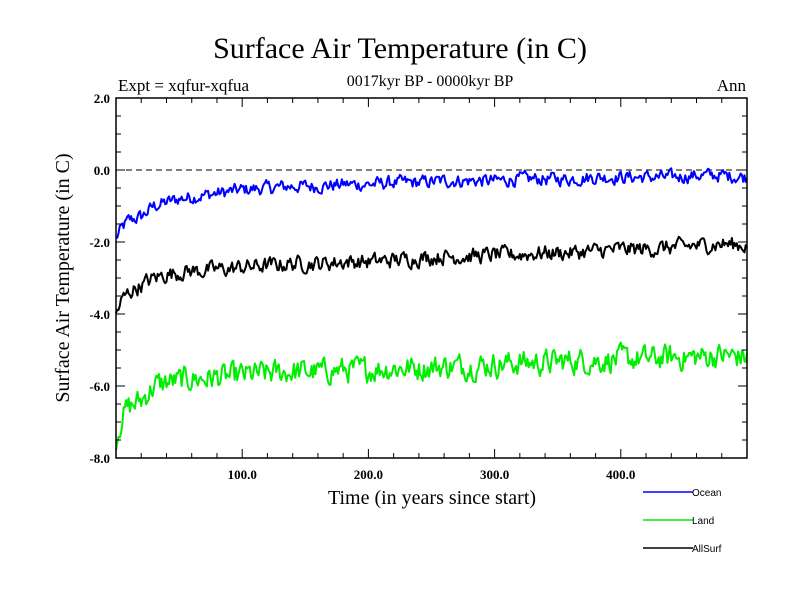  What do you see at coordinates (682, 521) in the screenshot?
I see `legend: Ocean Land AllSurf` at bounding box center [682, 521].